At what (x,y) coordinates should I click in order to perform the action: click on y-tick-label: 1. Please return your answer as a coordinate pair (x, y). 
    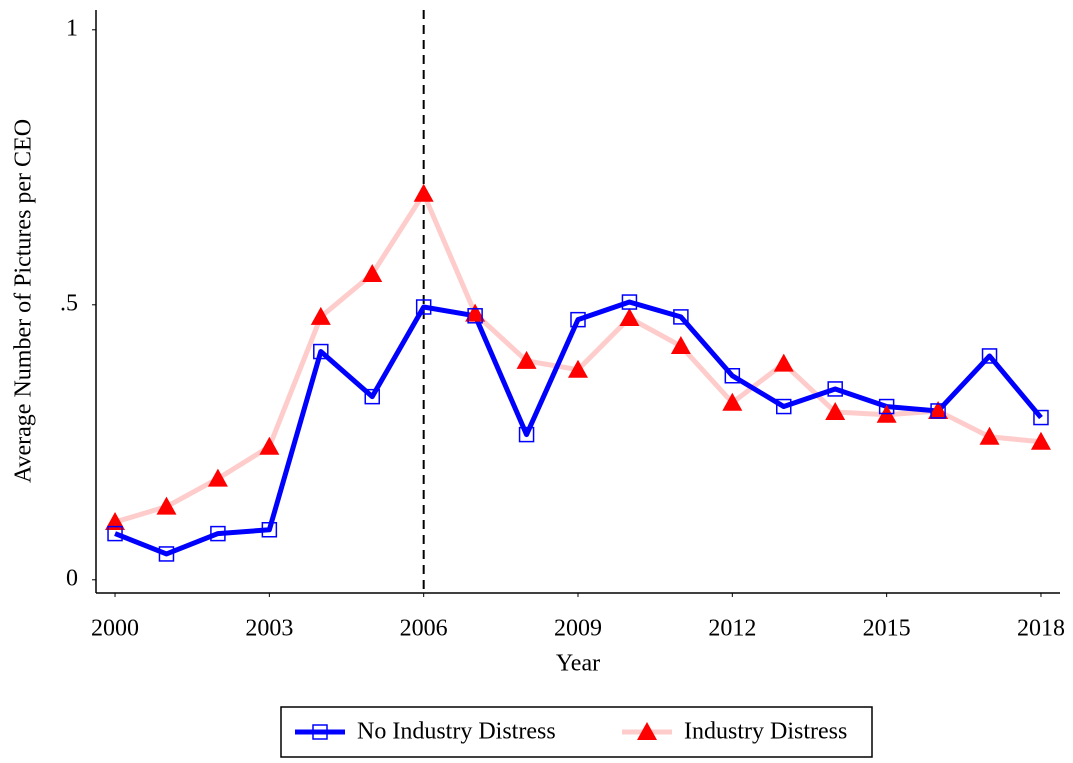
    Looking at the image, I should click on (72, 28).